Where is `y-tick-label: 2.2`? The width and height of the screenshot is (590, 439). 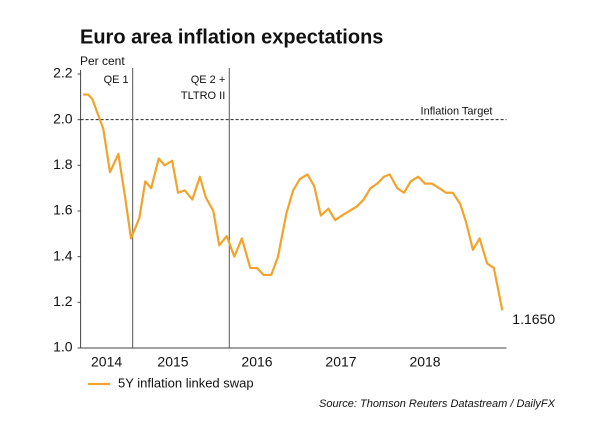 y-tick-label: 2.2 is located at coordinates (63, 73).